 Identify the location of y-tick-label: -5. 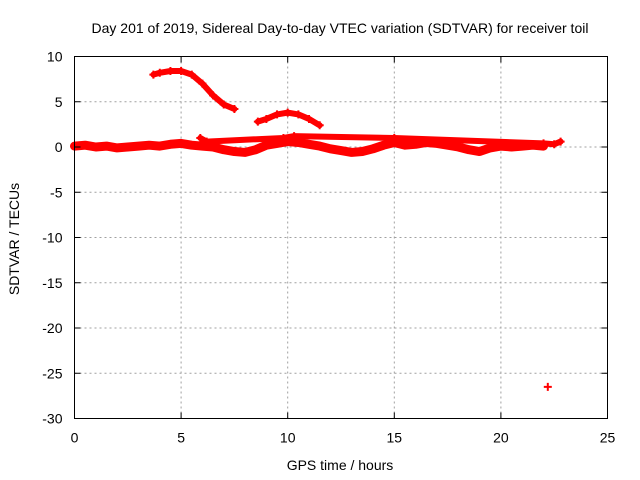
(56, 192).